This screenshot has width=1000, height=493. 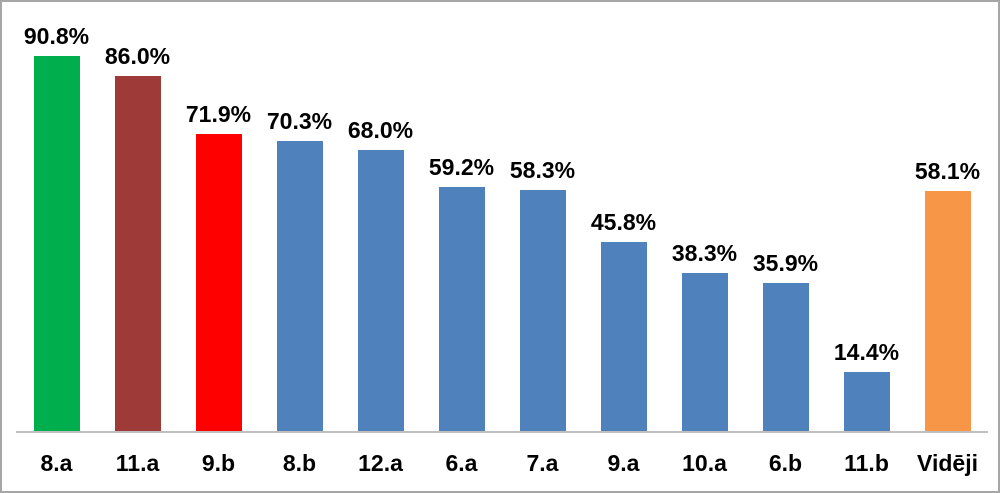 What do you see at coordinates (704, 252) in the screenshot?
I see `bar-value-label: 38.3%` at bounding box center [704, 252].